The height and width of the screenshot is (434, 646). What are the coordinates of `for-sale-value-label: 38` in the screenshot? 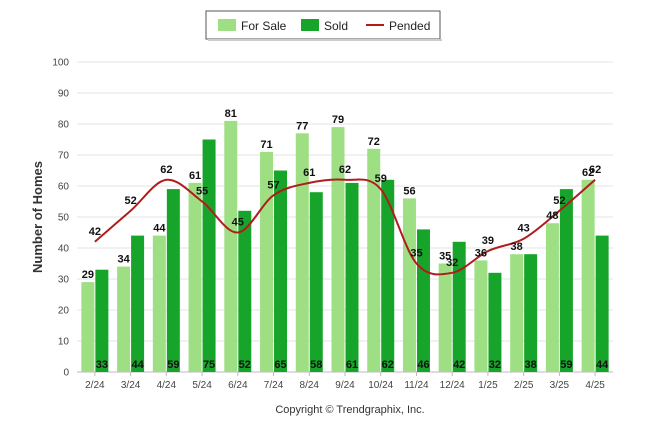 It's located at (517, 247).